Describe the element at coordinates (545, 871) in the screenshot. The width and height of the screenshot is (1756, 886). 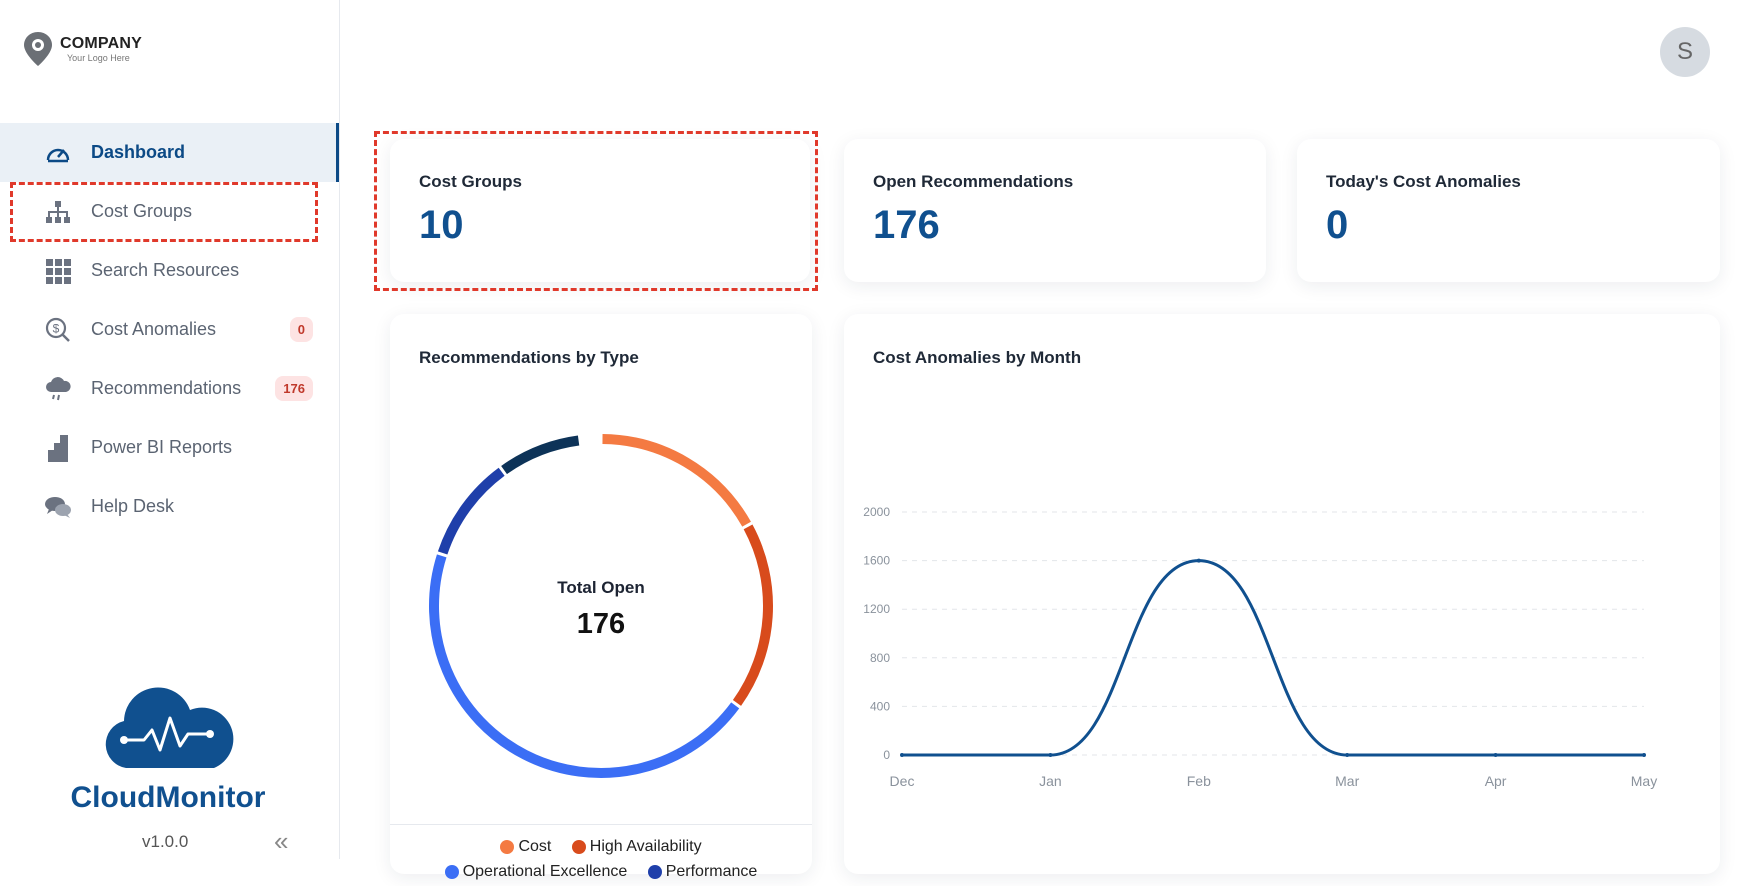
I see `legend-label: Operational Excellence` at that location.